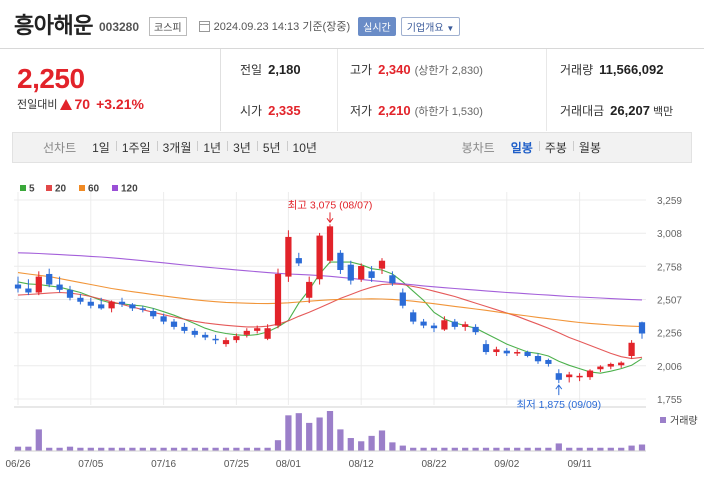 The image size is (704, 478). I want to click on low-annotation: 최저 1,875 (09/09), so click(558, 405).